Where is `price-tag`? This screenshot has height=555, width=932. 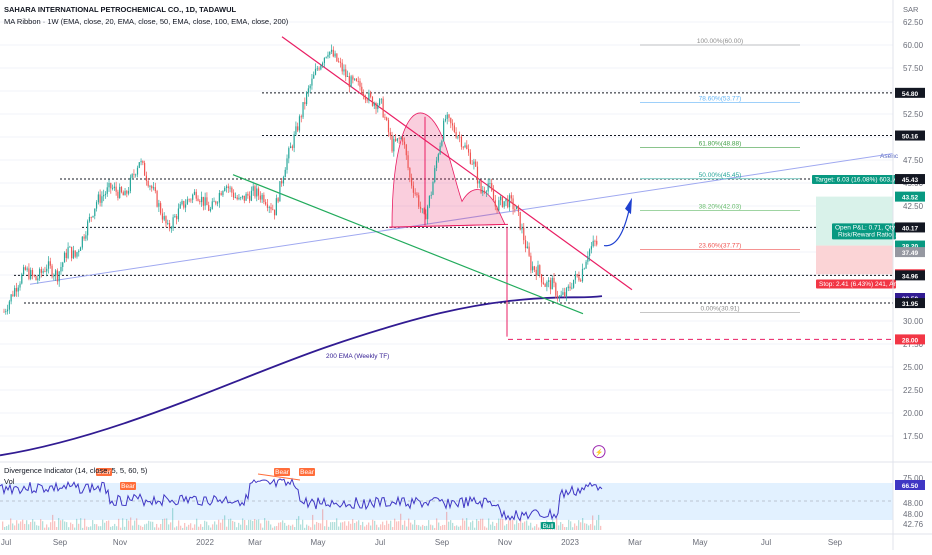
price-tag is located at coordinates (910, 275).